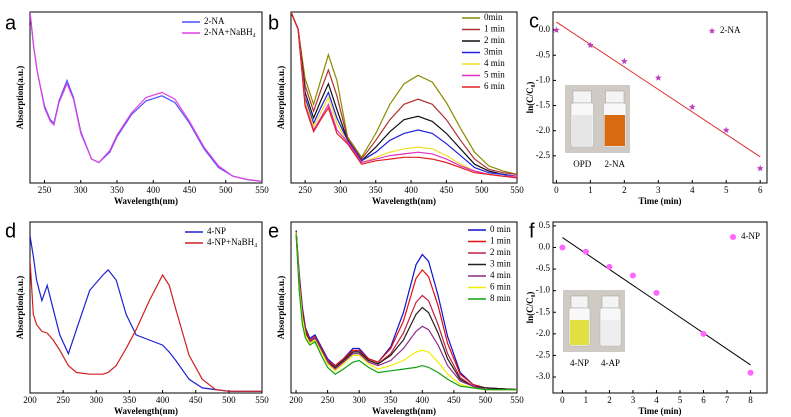  Describe the element at coordinates (582, 164) in the screenshot. I see `inset-label: OPD` at that location.